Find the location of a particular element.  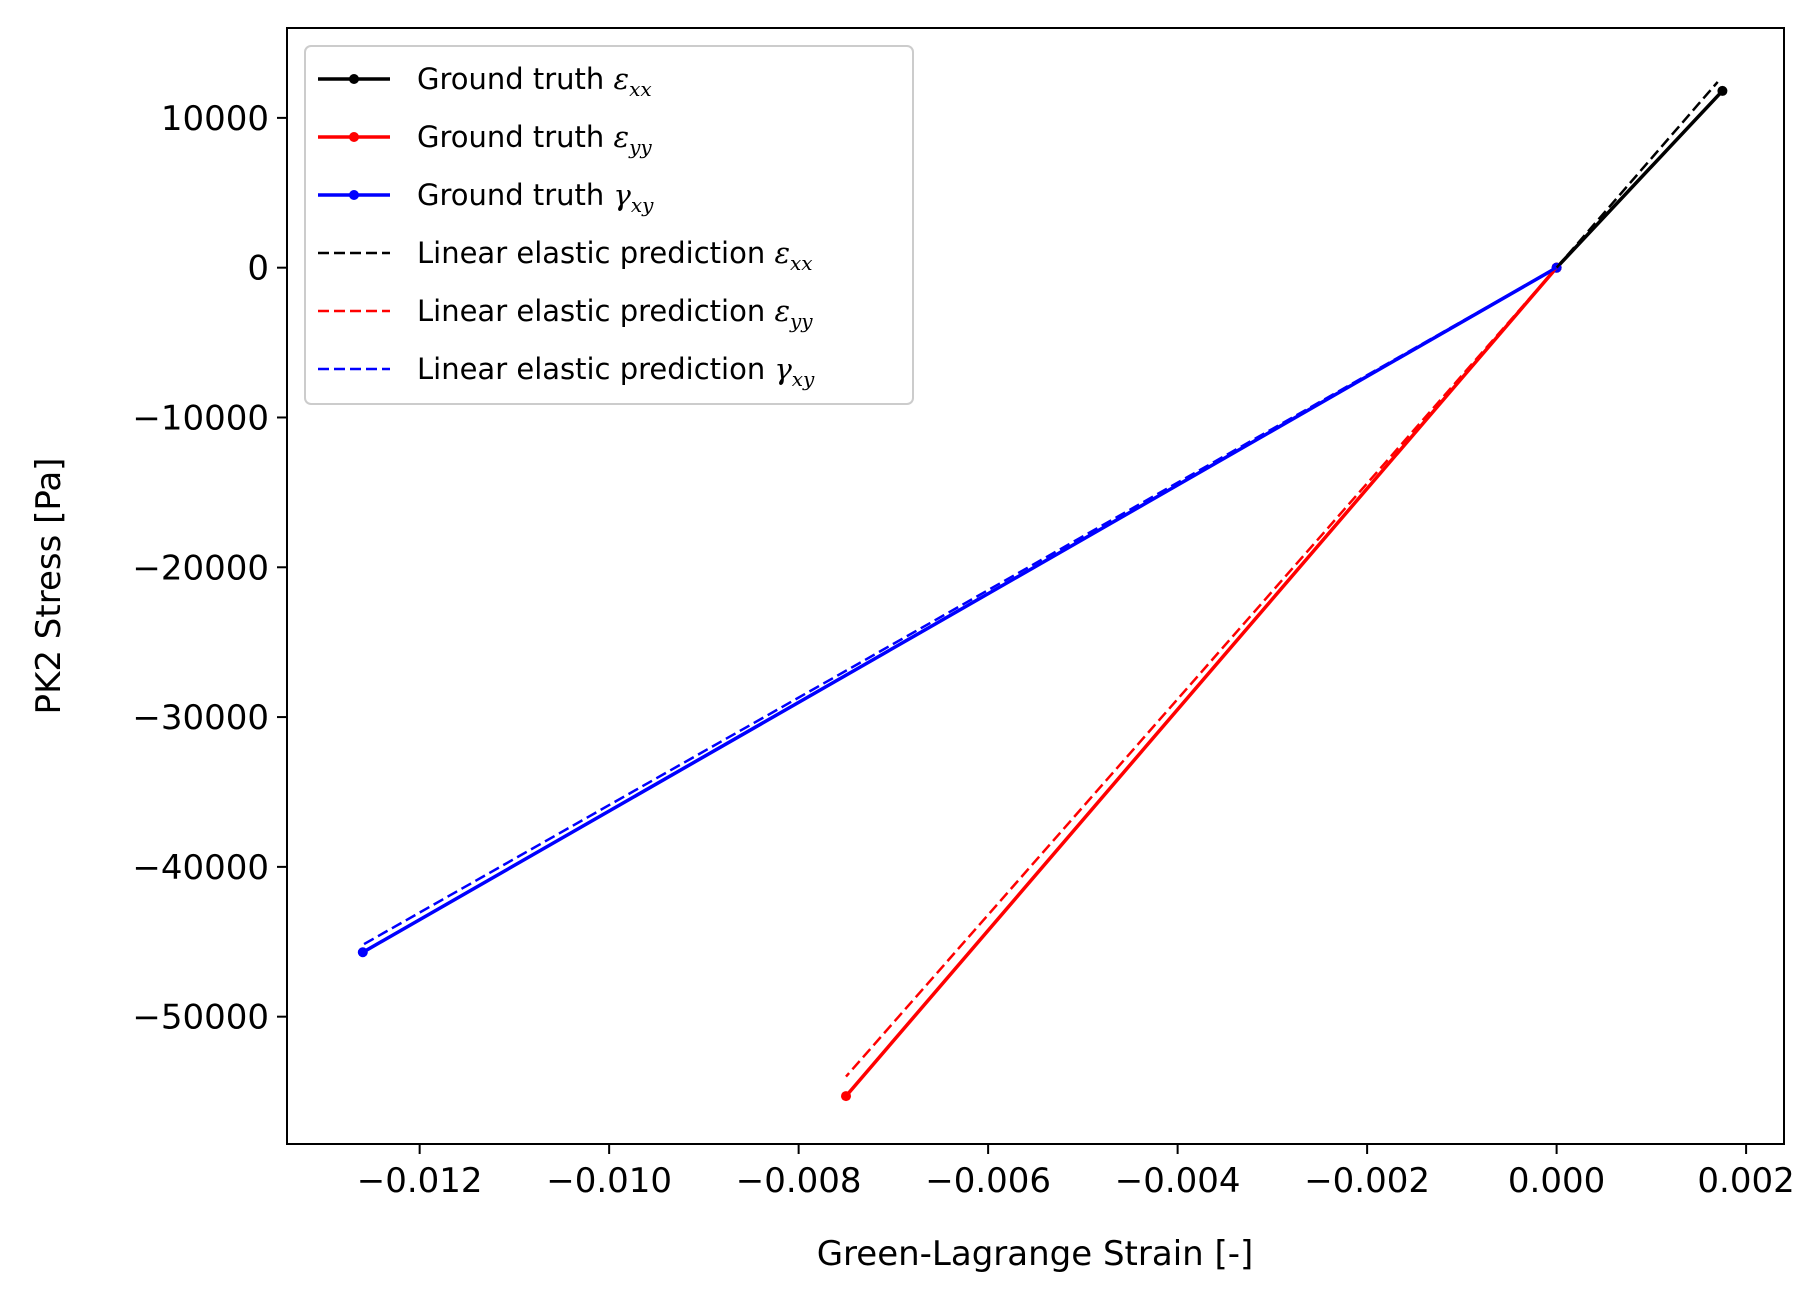

x-tick-label: 0.002 is located at coordinates (1745, 1181).